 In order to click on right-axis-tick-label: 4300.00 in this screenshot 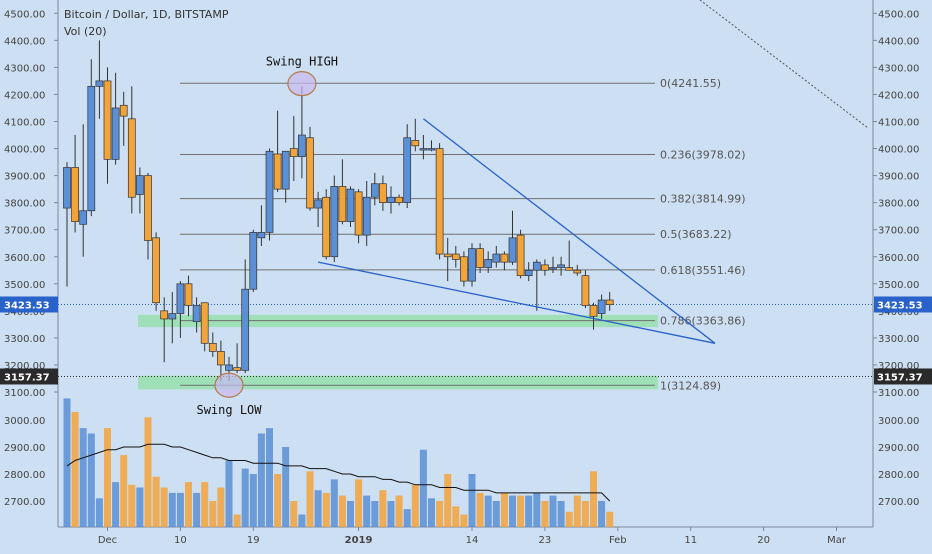, I will do `click(898, 68)`.